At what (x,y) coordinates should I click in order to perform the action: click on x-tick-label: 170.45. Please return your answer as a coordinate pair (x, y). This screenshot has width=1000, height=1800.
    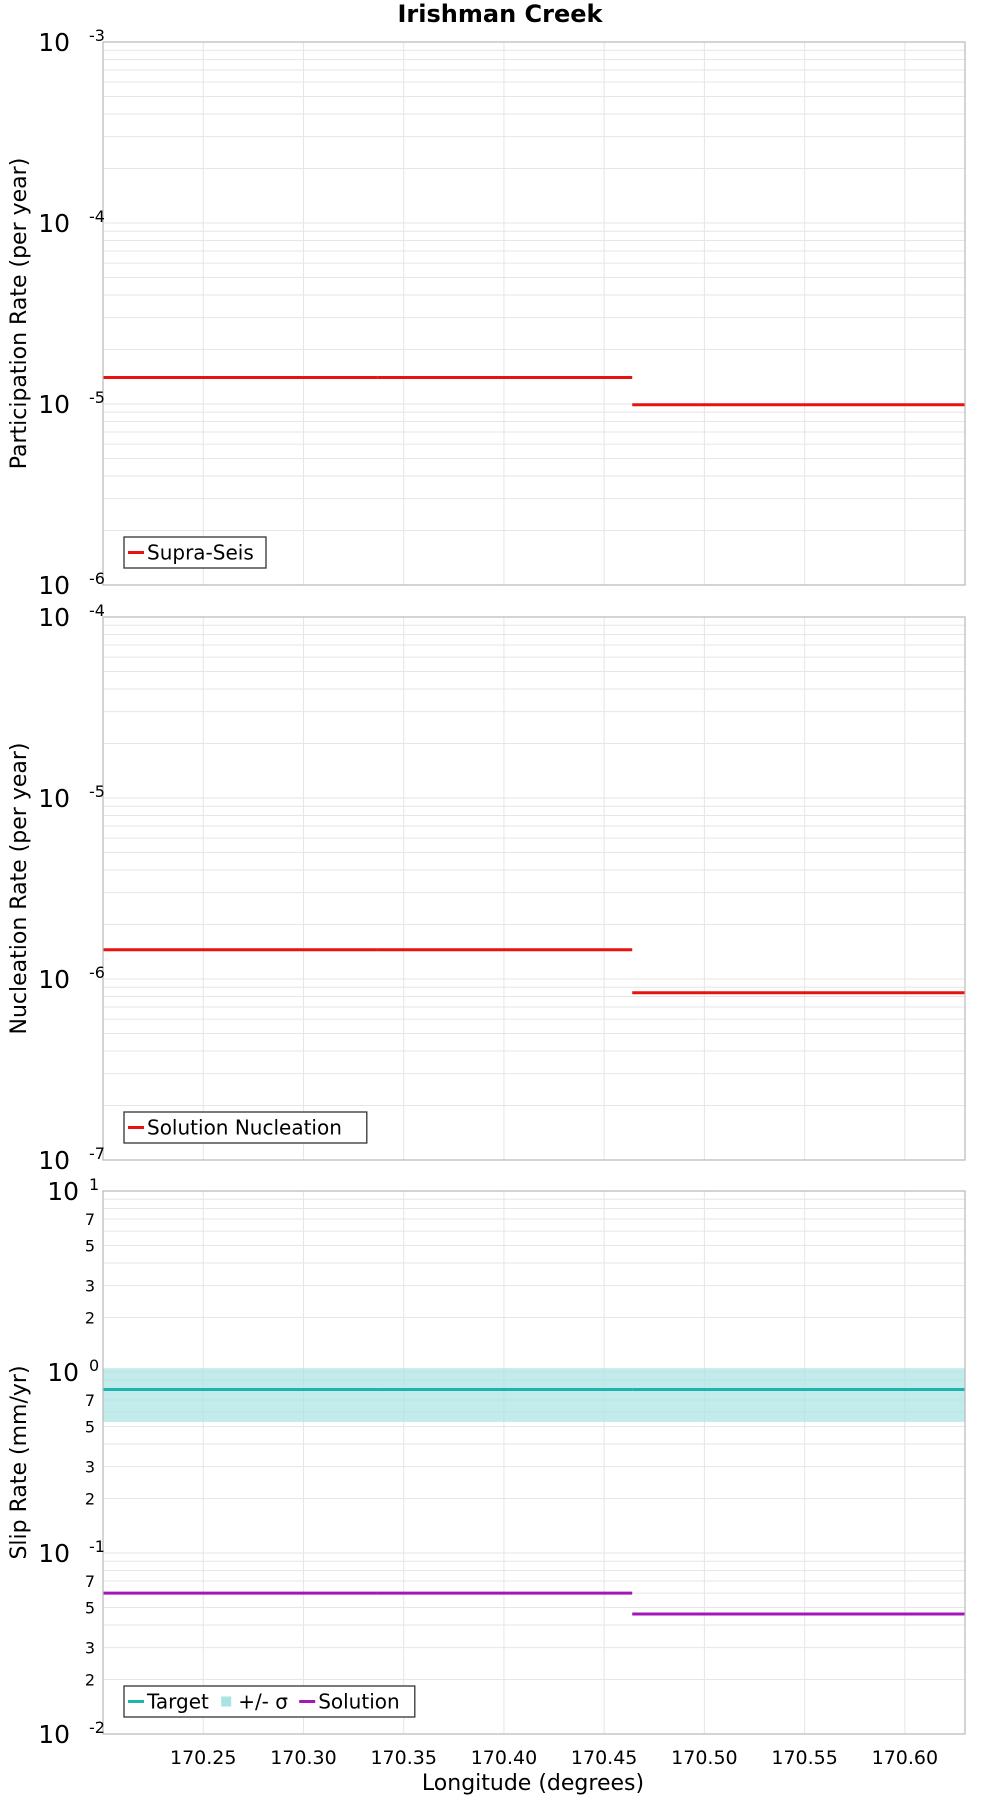
    Looking at the image, I should click on (604, 1758).